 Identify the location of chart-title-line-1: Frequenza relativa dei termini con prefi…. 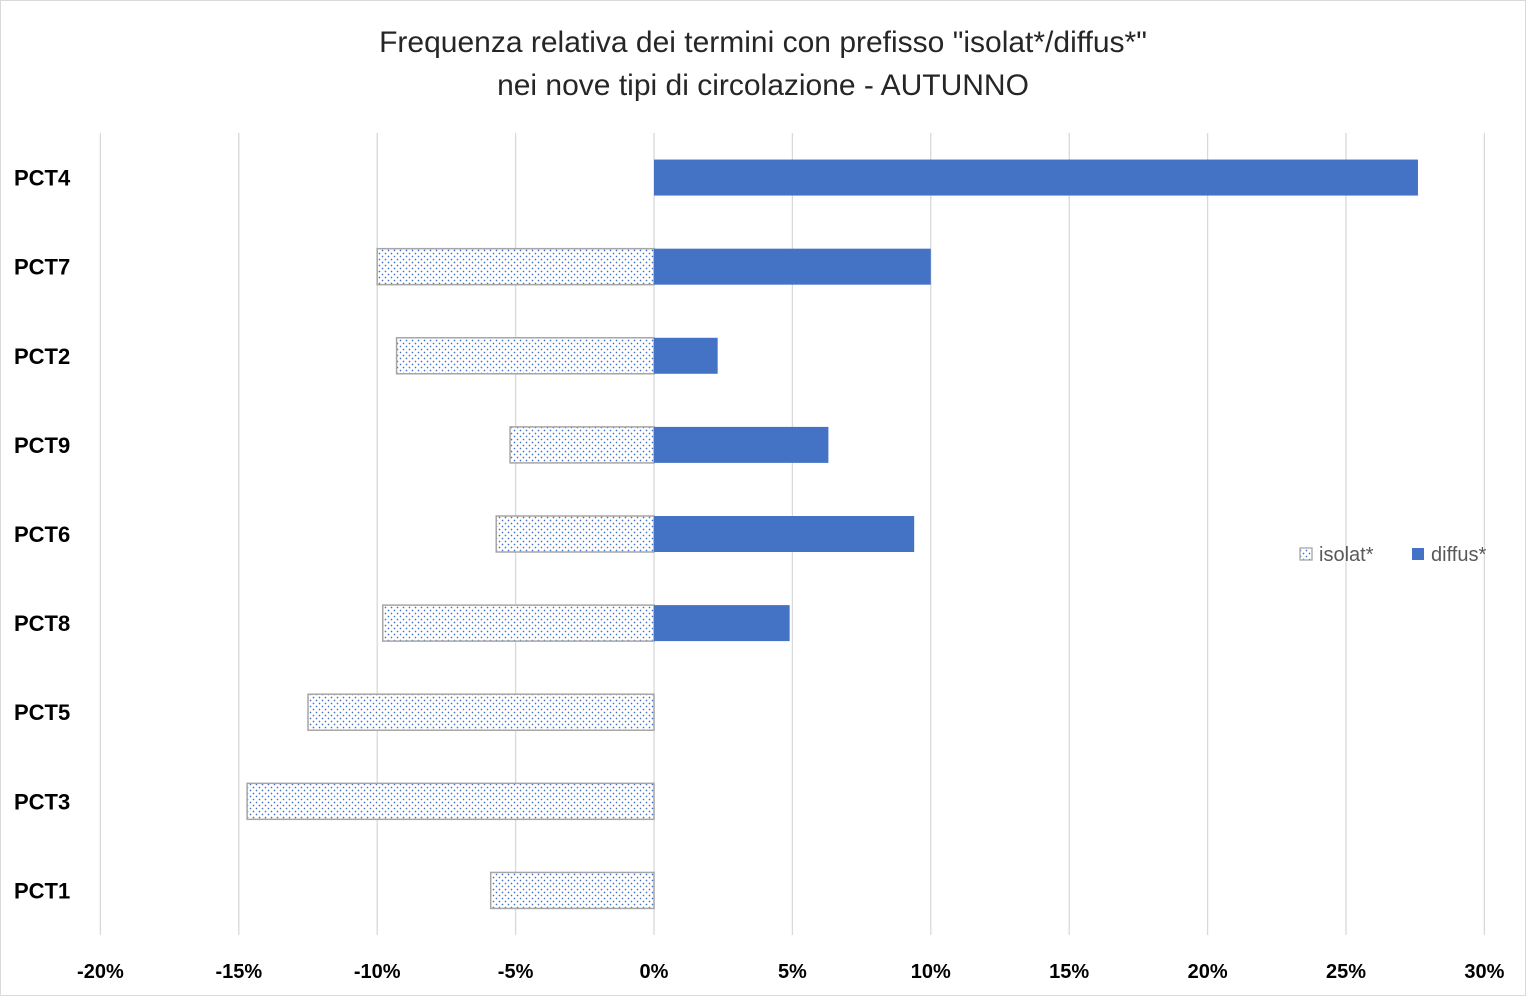
(763, 42).